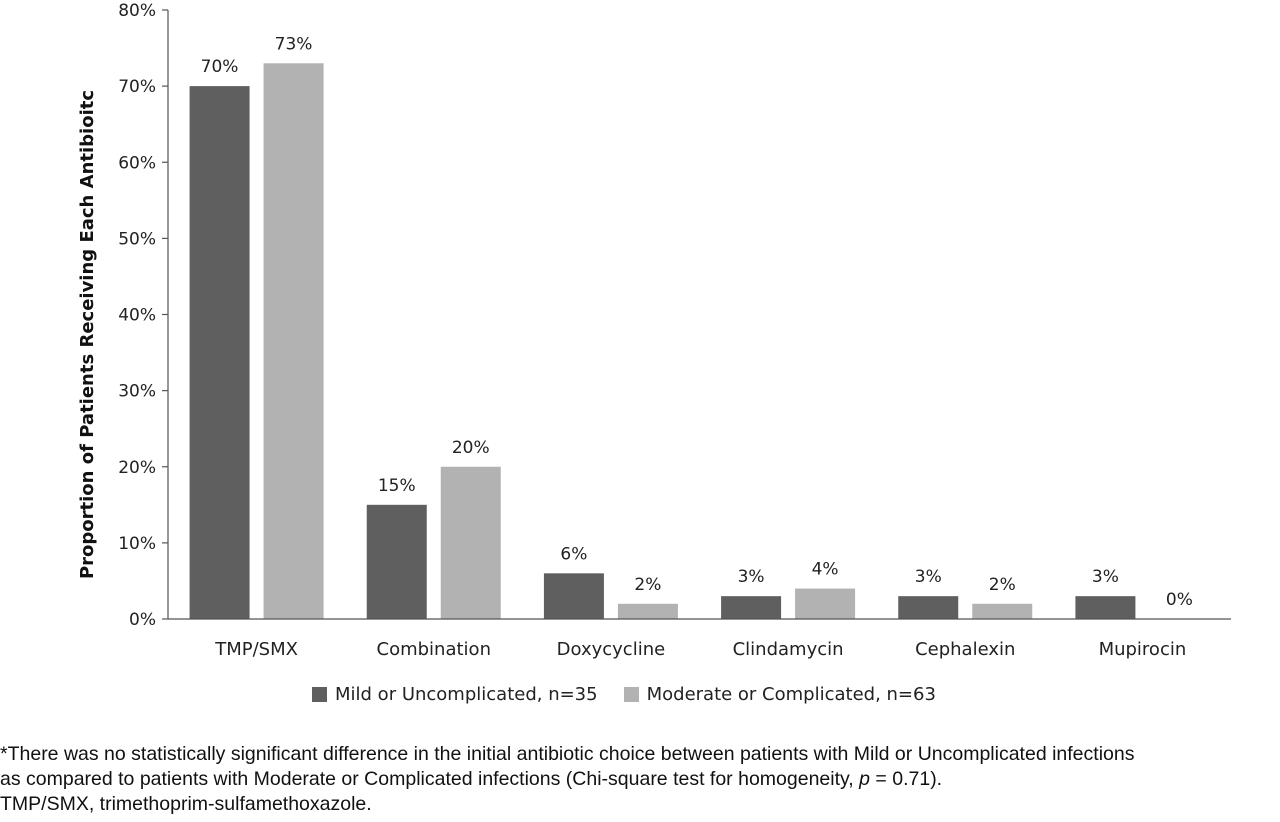 Image resolution: width=1280 pixels, height=822 pixels. Describe the element at coordinates (466, 694) in the screenshot. I see `legend-label-mild: Mild or Uncomplicated, n=35` at that location.